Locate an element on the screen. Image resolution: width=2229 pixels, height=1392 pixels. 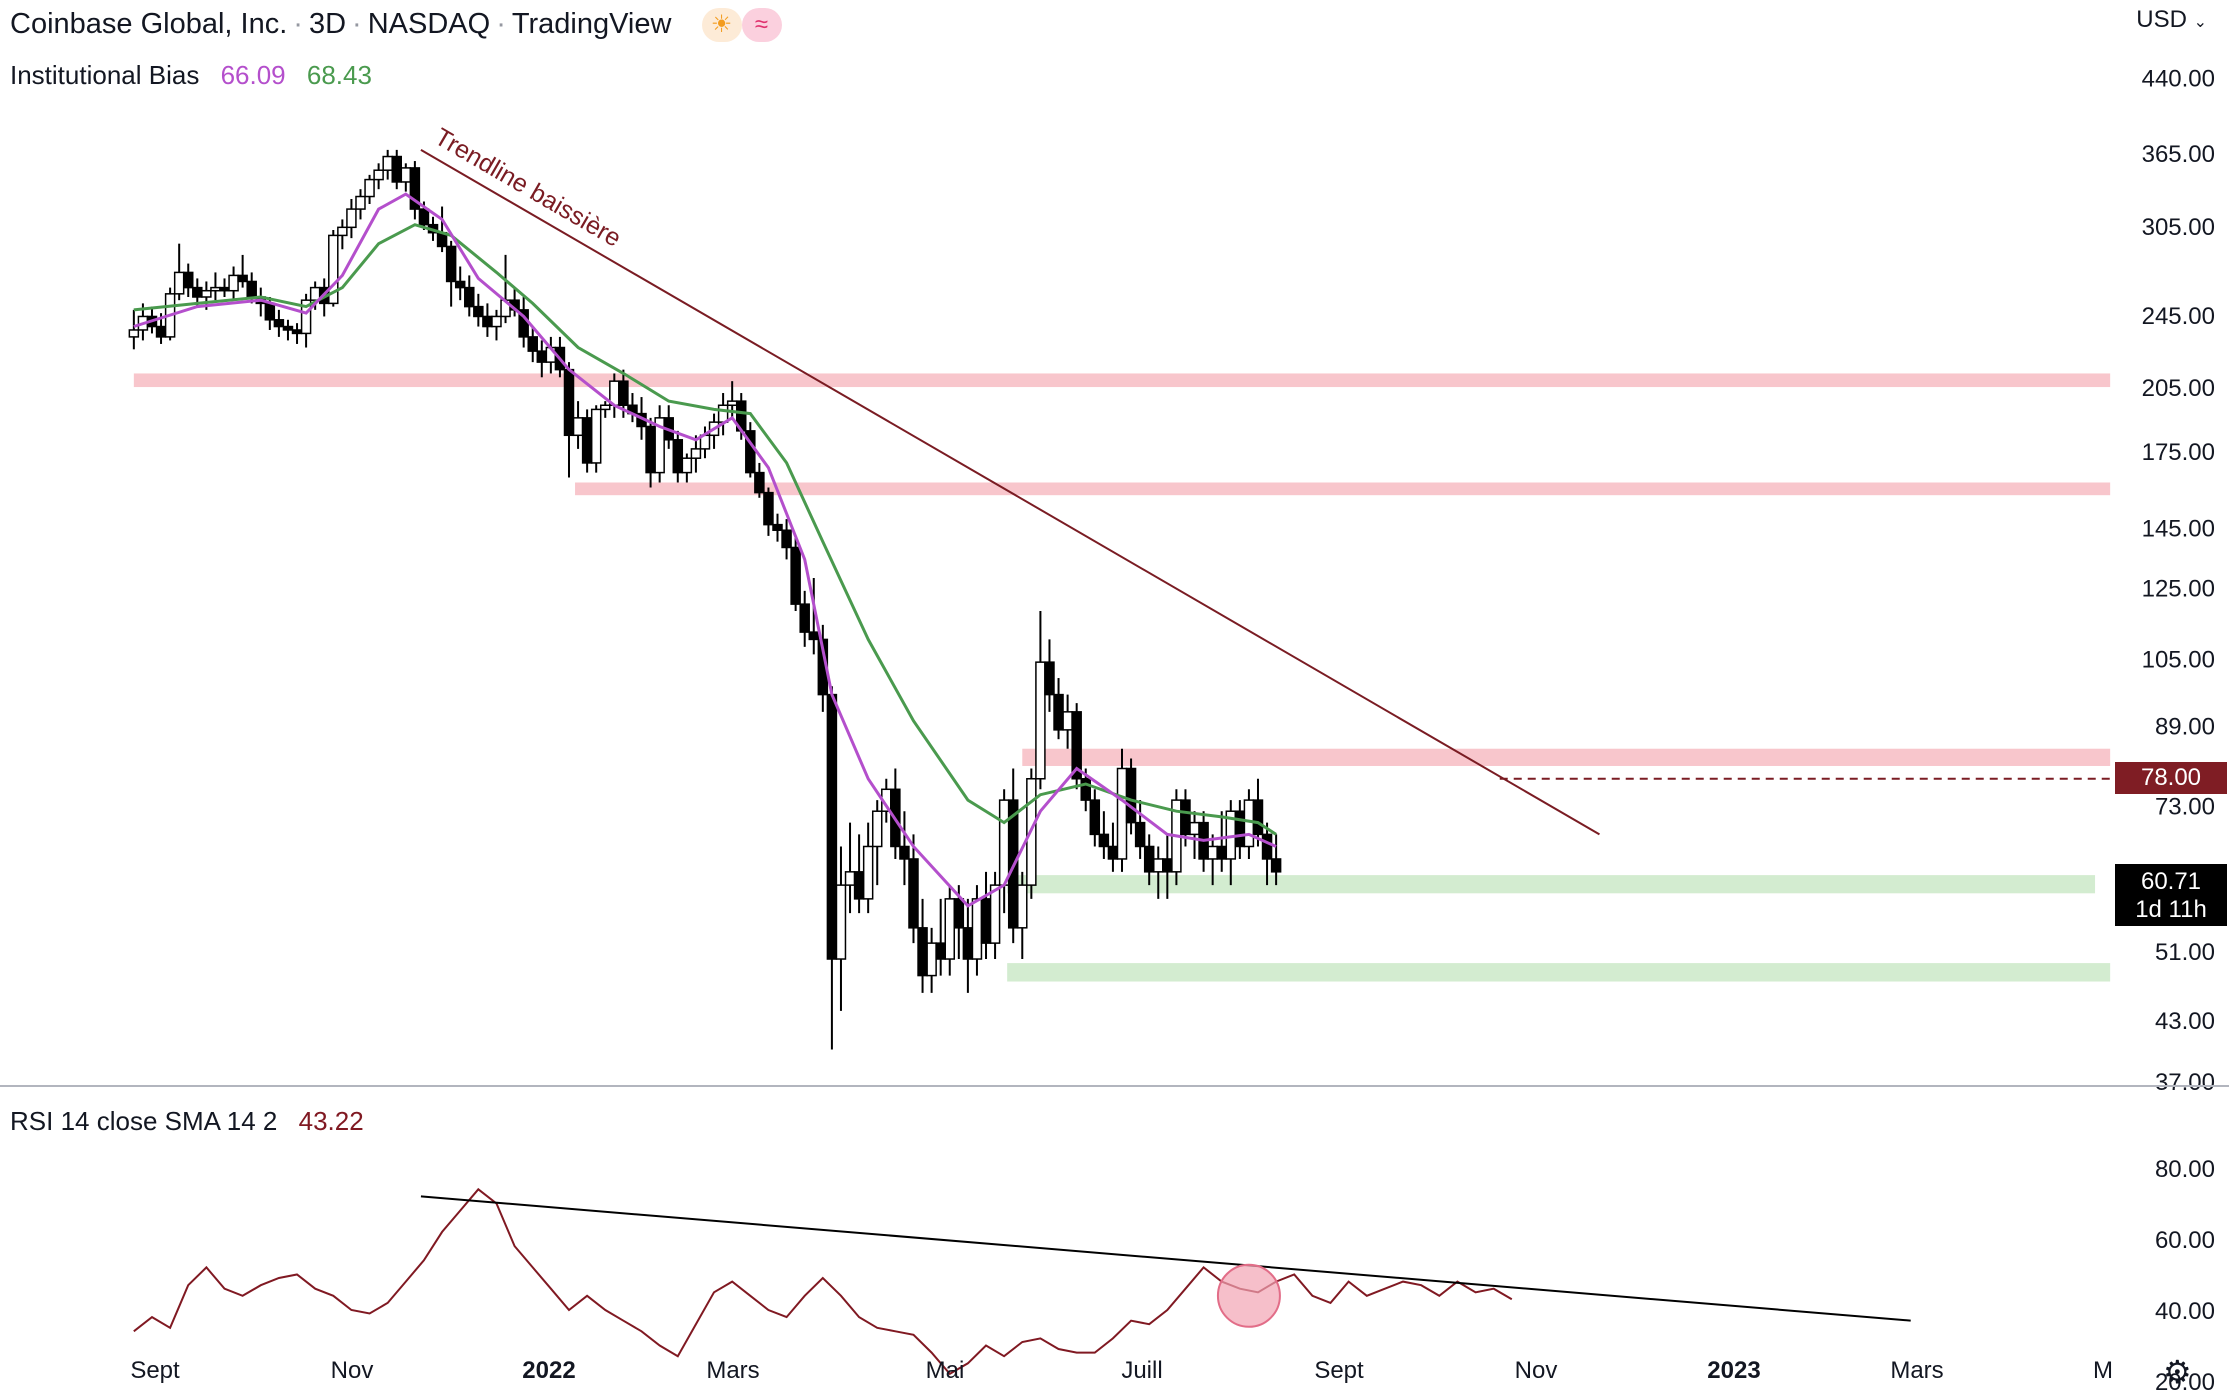
trendline-label: Trendline baissière is located at coordinates (528, 188).